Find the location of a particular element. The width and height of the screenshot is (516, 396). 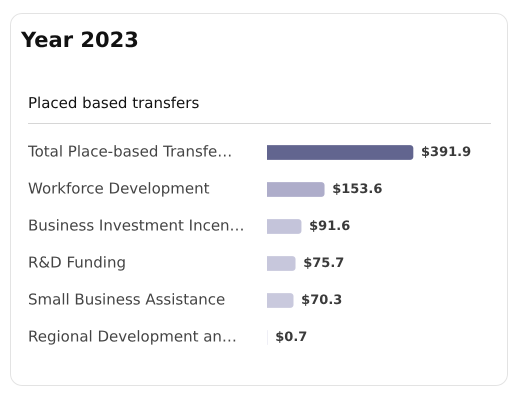

data-label: $91.6 is located at coordinates (329, 226).